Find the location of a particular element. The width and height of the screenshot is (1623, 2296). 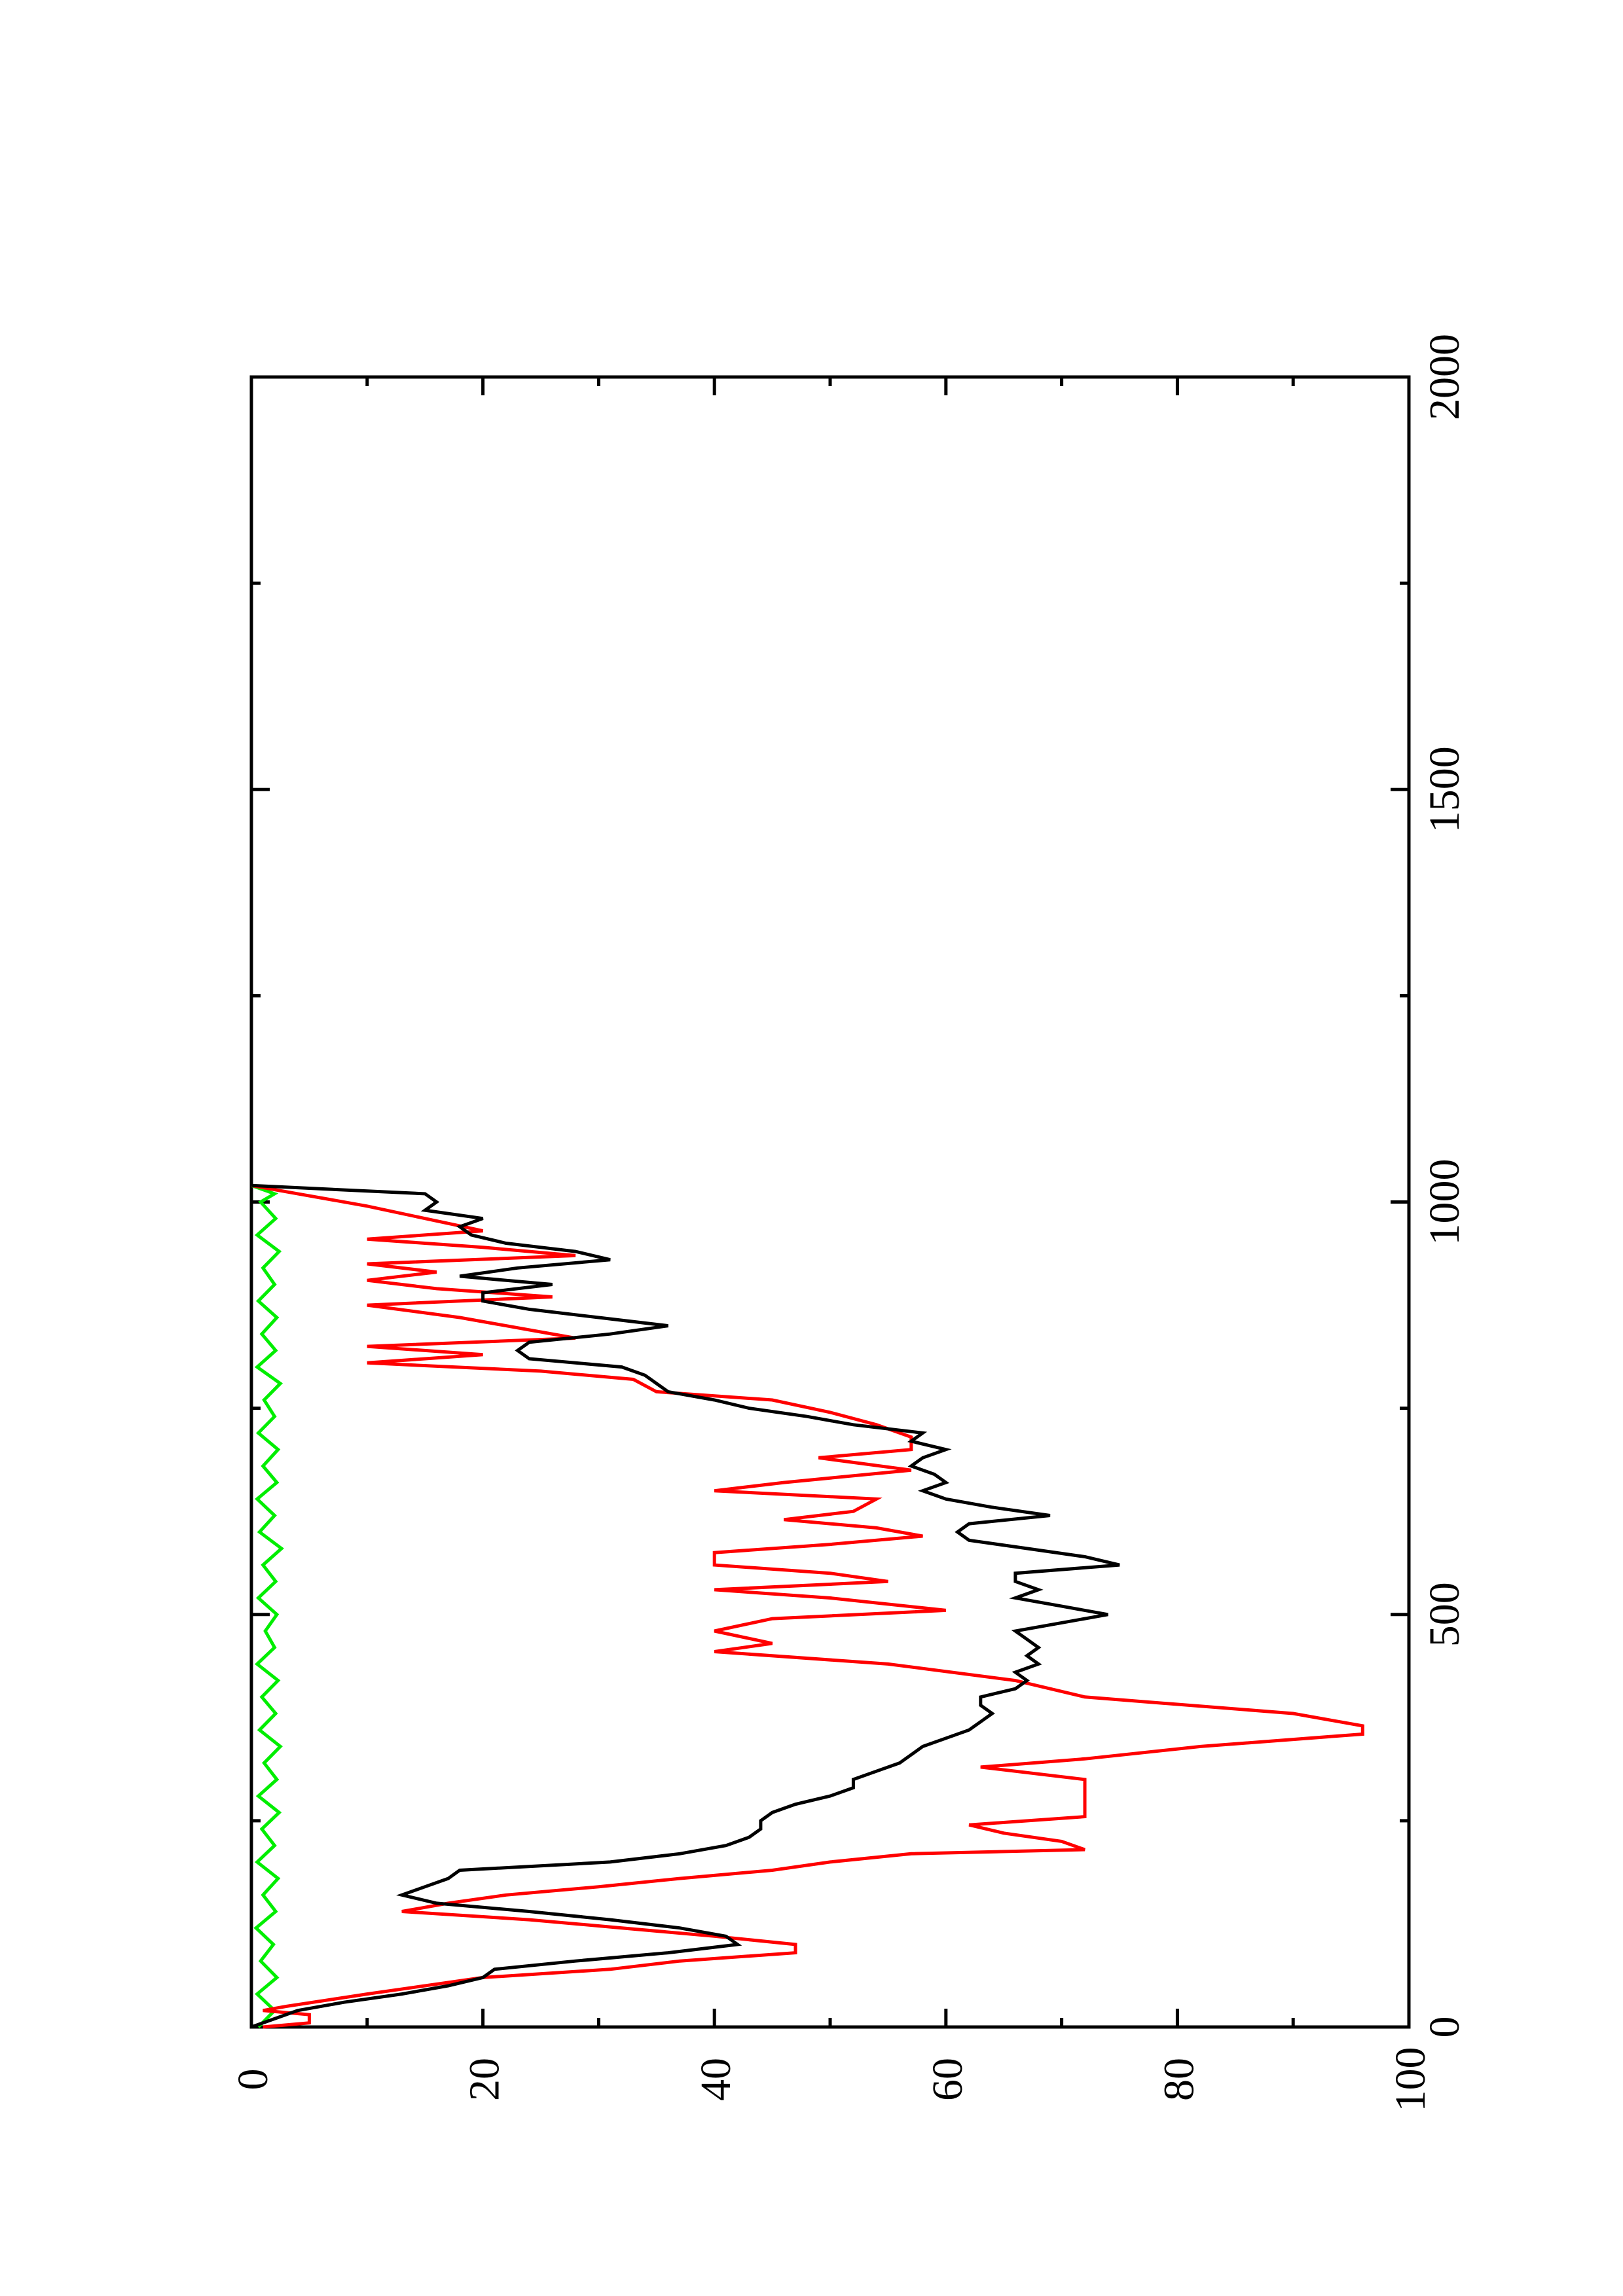

green-series-line is located at coordinates (267, 1605).